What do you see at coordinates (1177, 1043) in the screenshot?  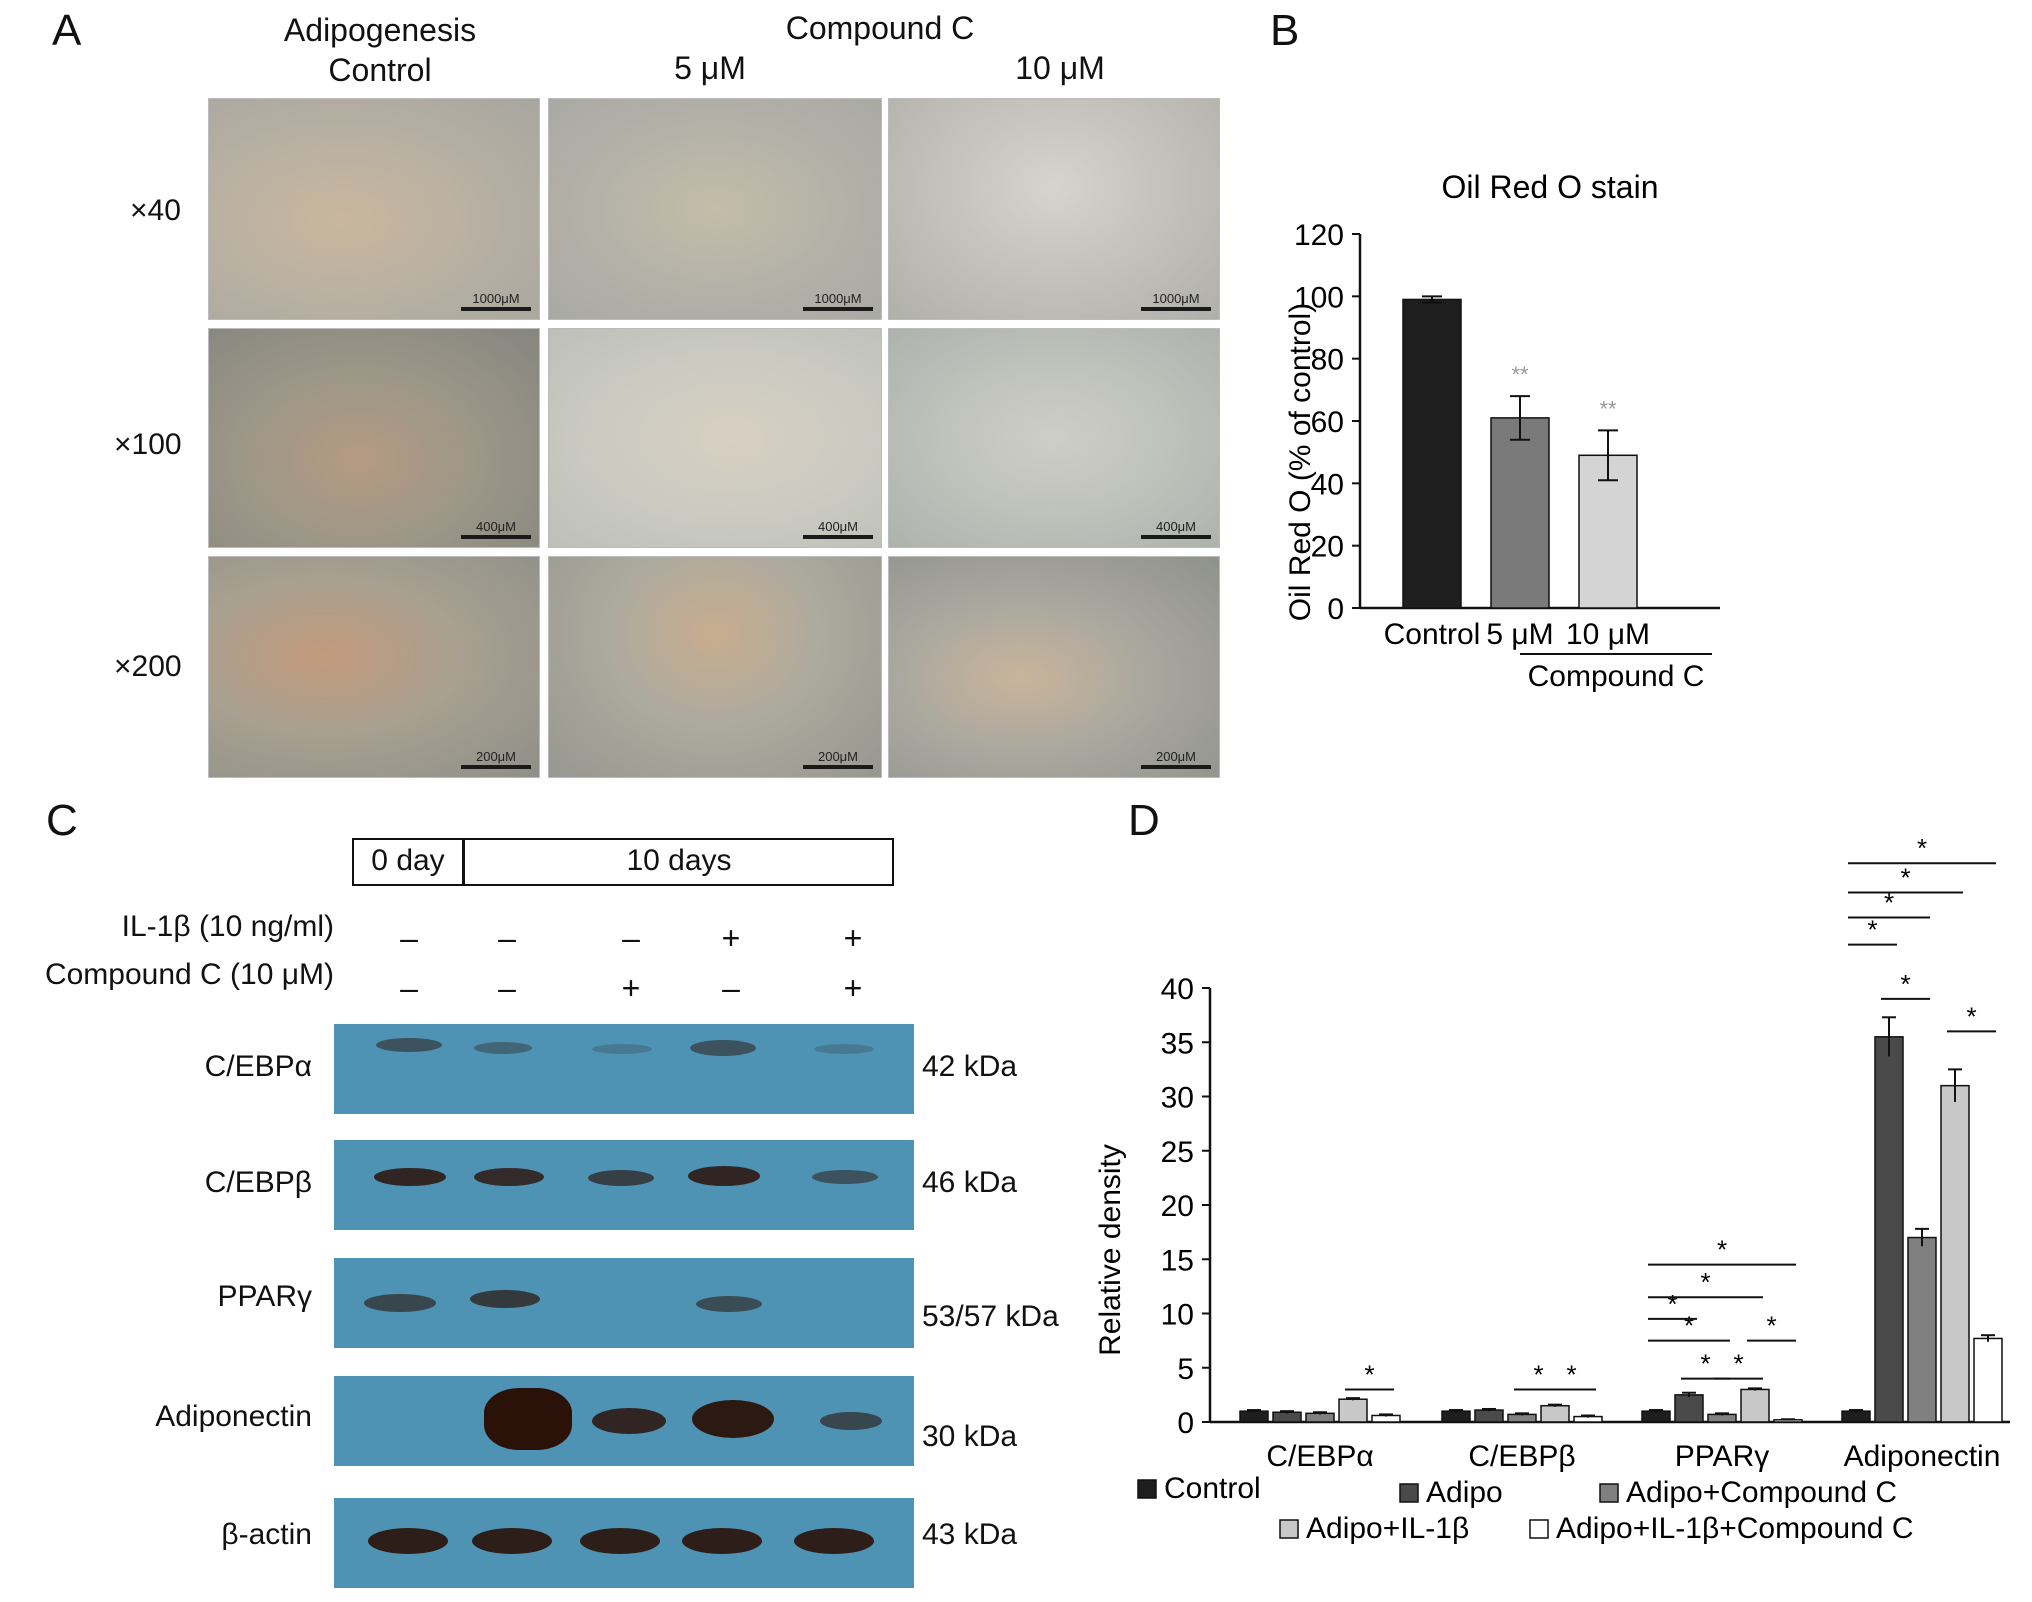 I see `y-tick-label: 35` at bounding box center [1177, 1043].